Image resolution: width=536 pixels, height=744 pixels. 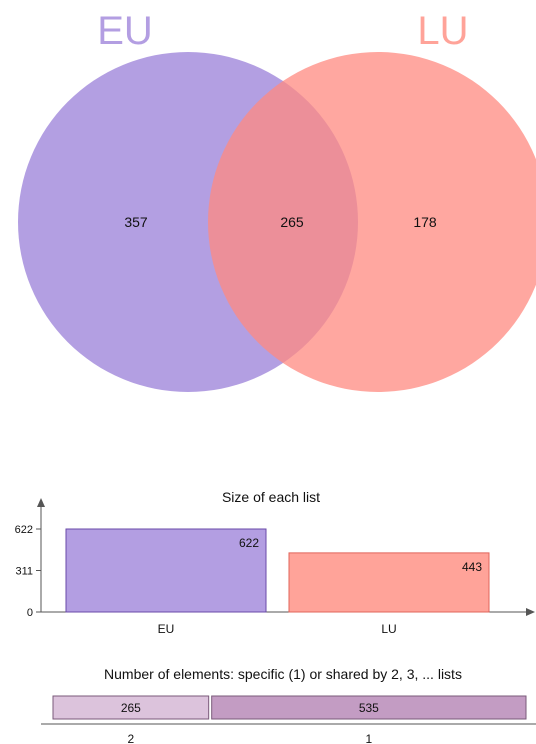 I want to click on venn-set-label-eu: EU, so click(x=125, y=31).